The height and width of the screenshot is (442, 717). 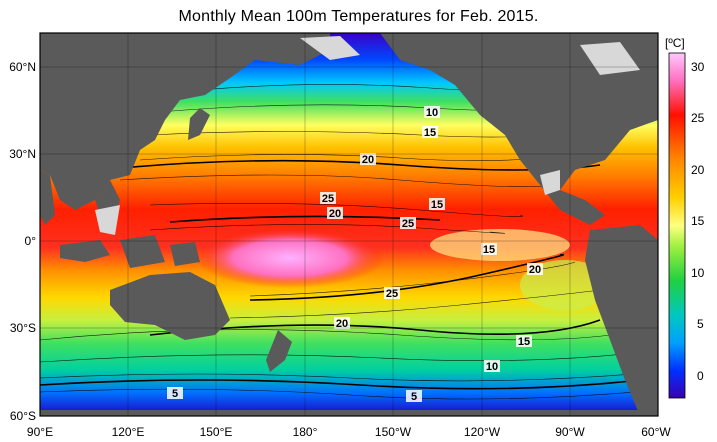 What do you see at coordinates (621, 320) in the screenshot?
I see `south-america` at bounding box center [621, 320].